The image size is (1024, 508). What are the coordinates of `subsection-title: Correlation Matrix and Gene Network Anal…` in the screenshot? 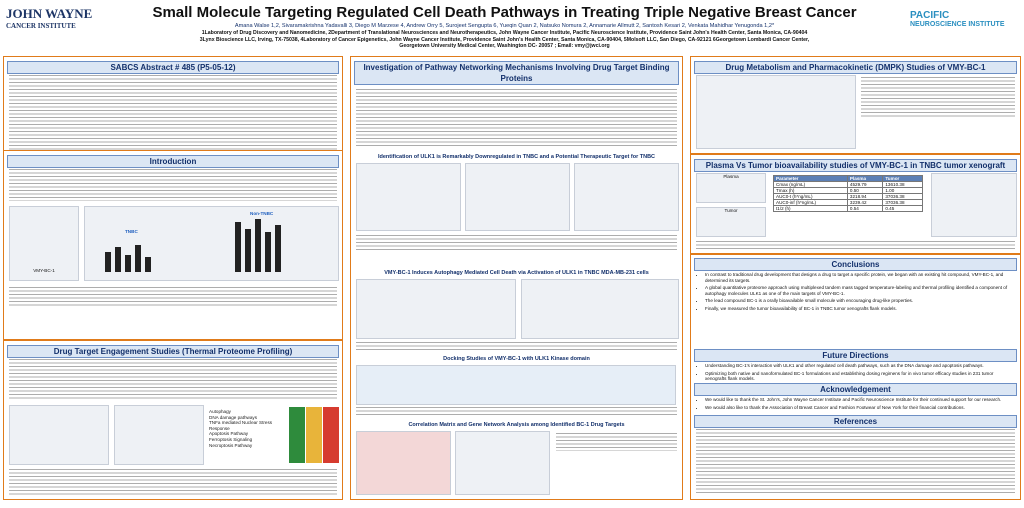 It's located at (516, 425).